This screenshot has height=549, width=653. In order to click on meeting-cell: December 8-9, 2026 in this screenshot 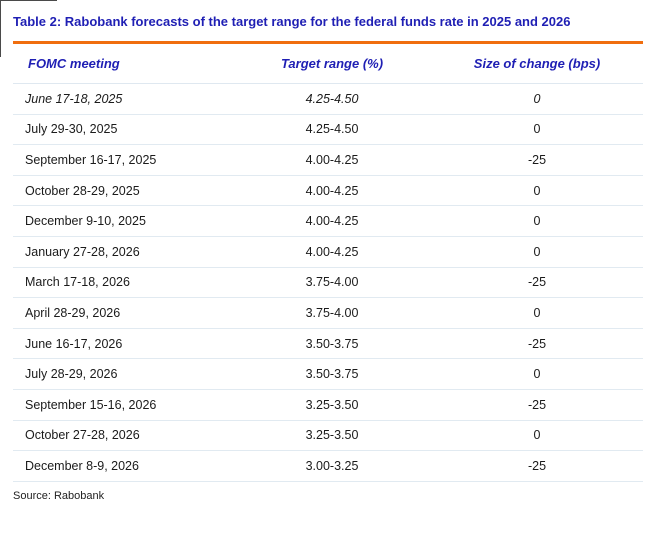, I will do `click(123, 466)`.